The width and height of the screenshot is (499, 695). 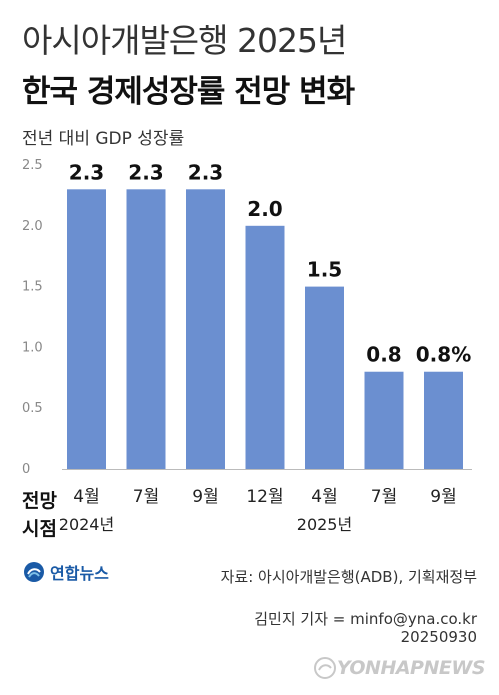 I want to click on y-tick-label: 0.5, so click(x=32, y=408).